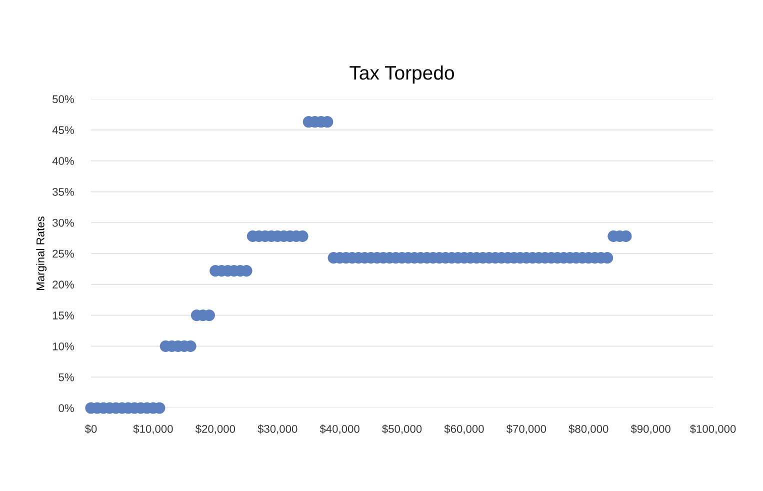 This screenshot has height=491, width=763. I want to click on y-tick-label: 10%, so click(63, 346).